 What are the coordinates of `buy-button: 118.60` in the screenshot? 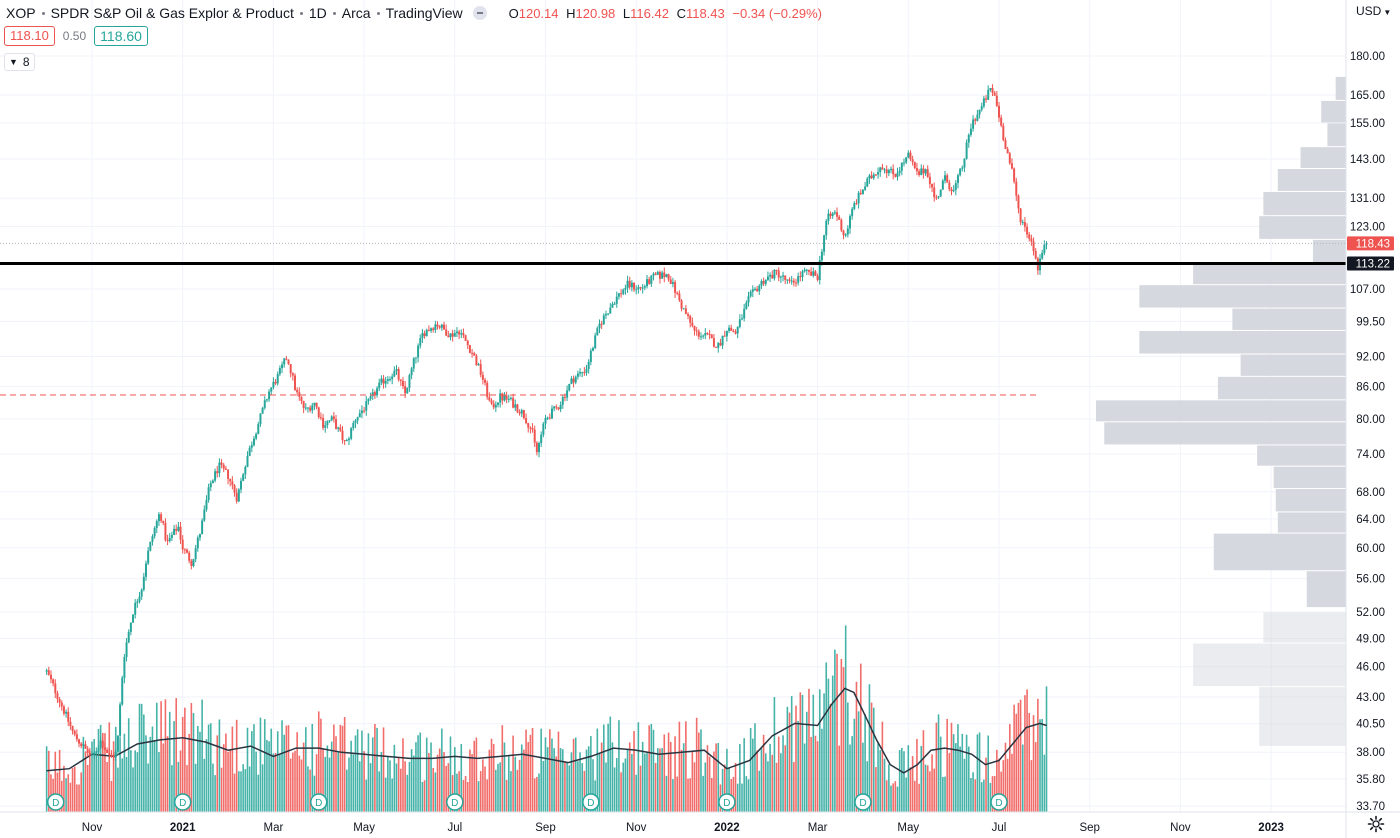 It's located at (121, 36).